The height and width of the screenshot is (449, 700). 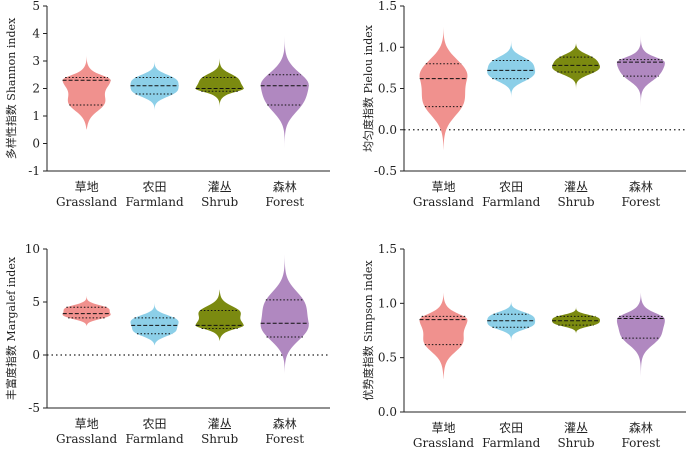 I want to click on y-tick-label: 10, so click(x=32, y=249).